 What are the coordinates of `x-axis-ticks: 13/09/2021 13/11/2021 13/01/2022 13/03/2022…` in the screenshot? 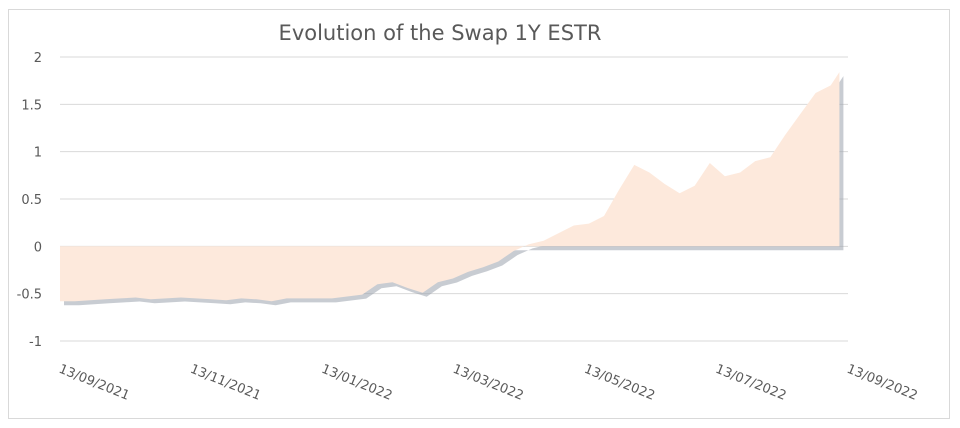 It's located at (488, 383).